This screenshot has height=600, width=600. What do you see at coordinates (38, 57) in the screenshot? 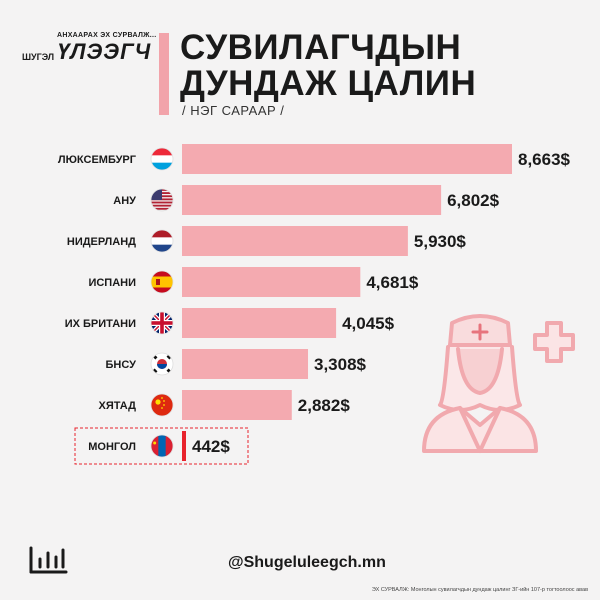
I see `logo-small-text: ШУГЭЛ` at bounding box center [38, 57].